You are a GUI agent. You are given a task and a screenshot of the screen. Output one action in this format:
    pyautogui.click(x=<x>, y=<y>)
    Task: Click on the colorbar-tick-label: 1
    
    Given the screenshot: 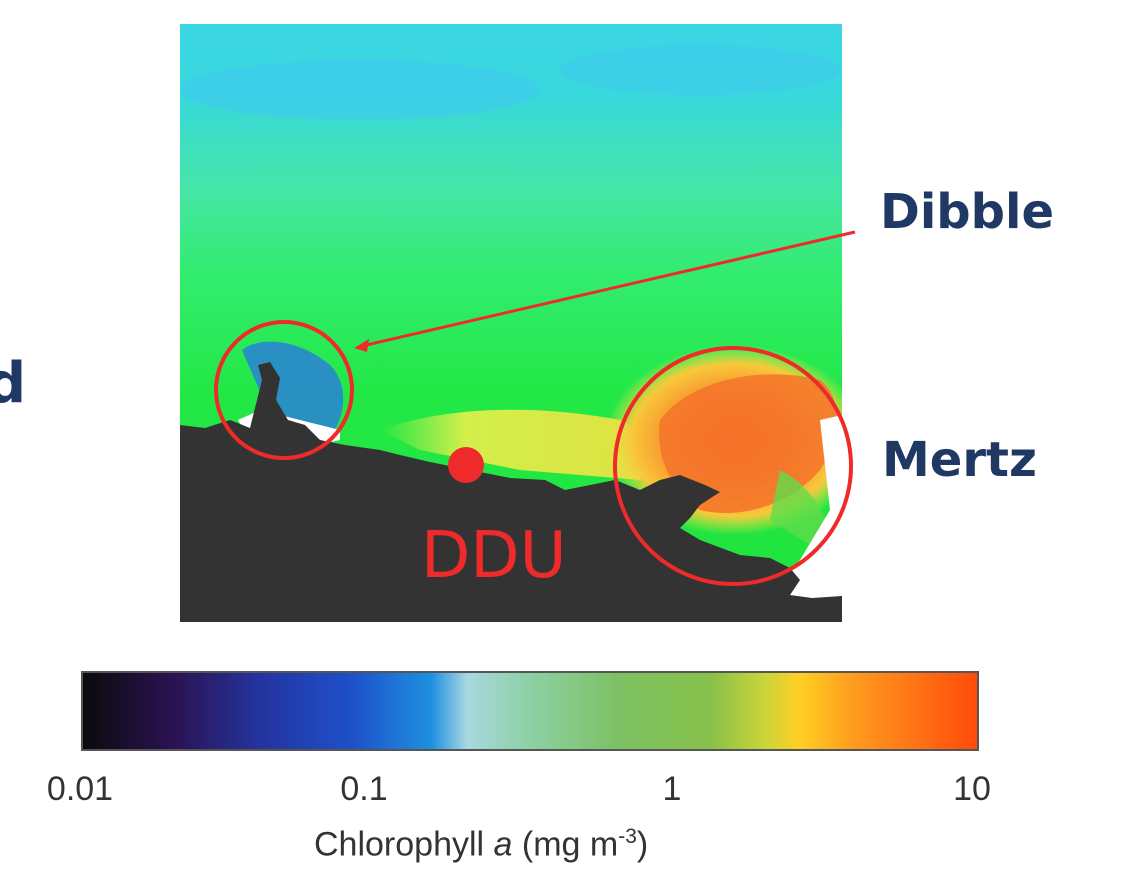 What is the action you would take?
    pyautogui.click(x=672, y=789)
    